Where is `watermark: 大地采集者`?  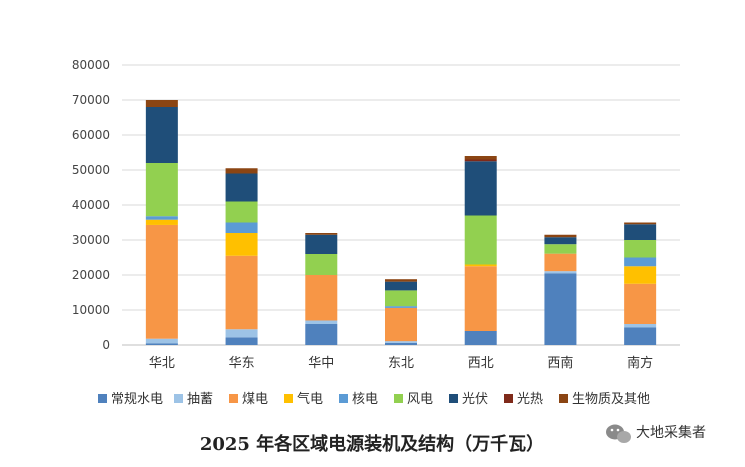
watermark: 大地采集者 is located at coordinates (656, 433).